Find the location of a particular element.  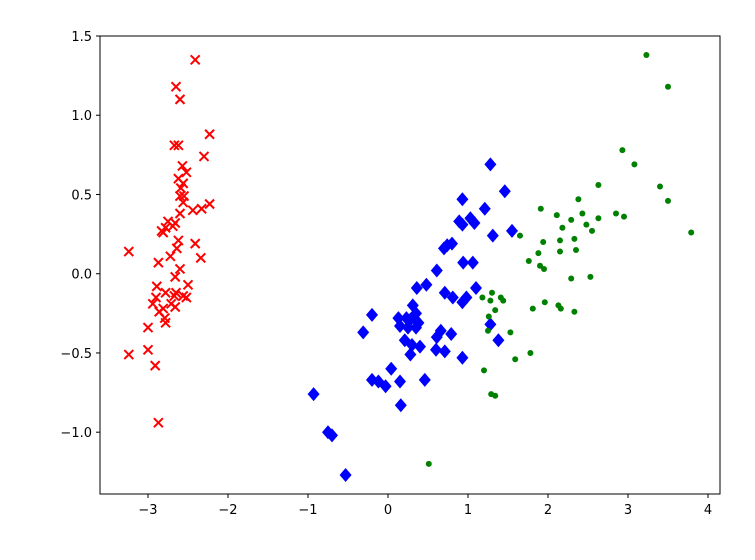

y-tick-label: 0.5 is located at coordinates (81, 195).